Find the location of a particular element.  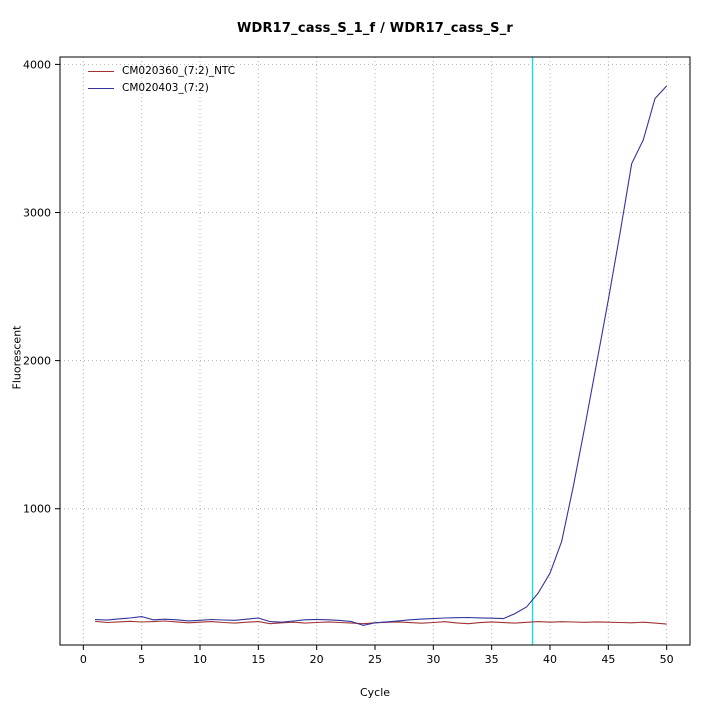

x-tick-label: 5 is located at coordinates (141, 659).